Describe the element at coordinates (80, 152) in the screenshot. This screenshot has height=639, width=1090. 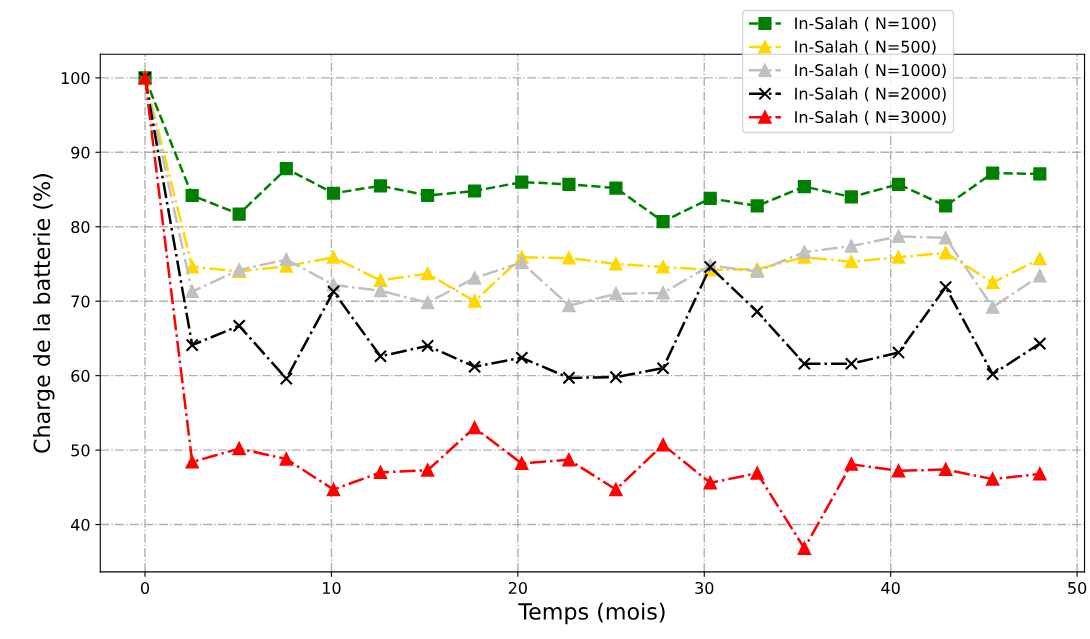
I see `y-tick-label: 90` at that location.